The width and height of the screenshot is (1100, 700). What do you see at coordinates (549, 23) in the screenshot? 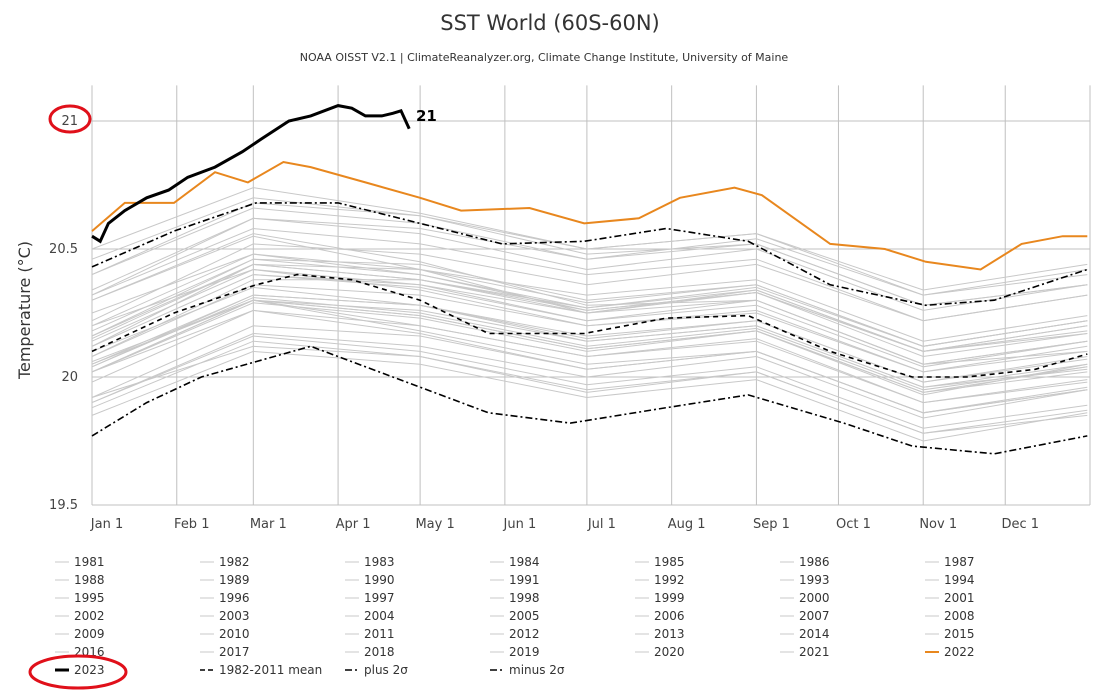
I see `chart-title: SST World (60S-60N)` at bounding box center [549, 23].